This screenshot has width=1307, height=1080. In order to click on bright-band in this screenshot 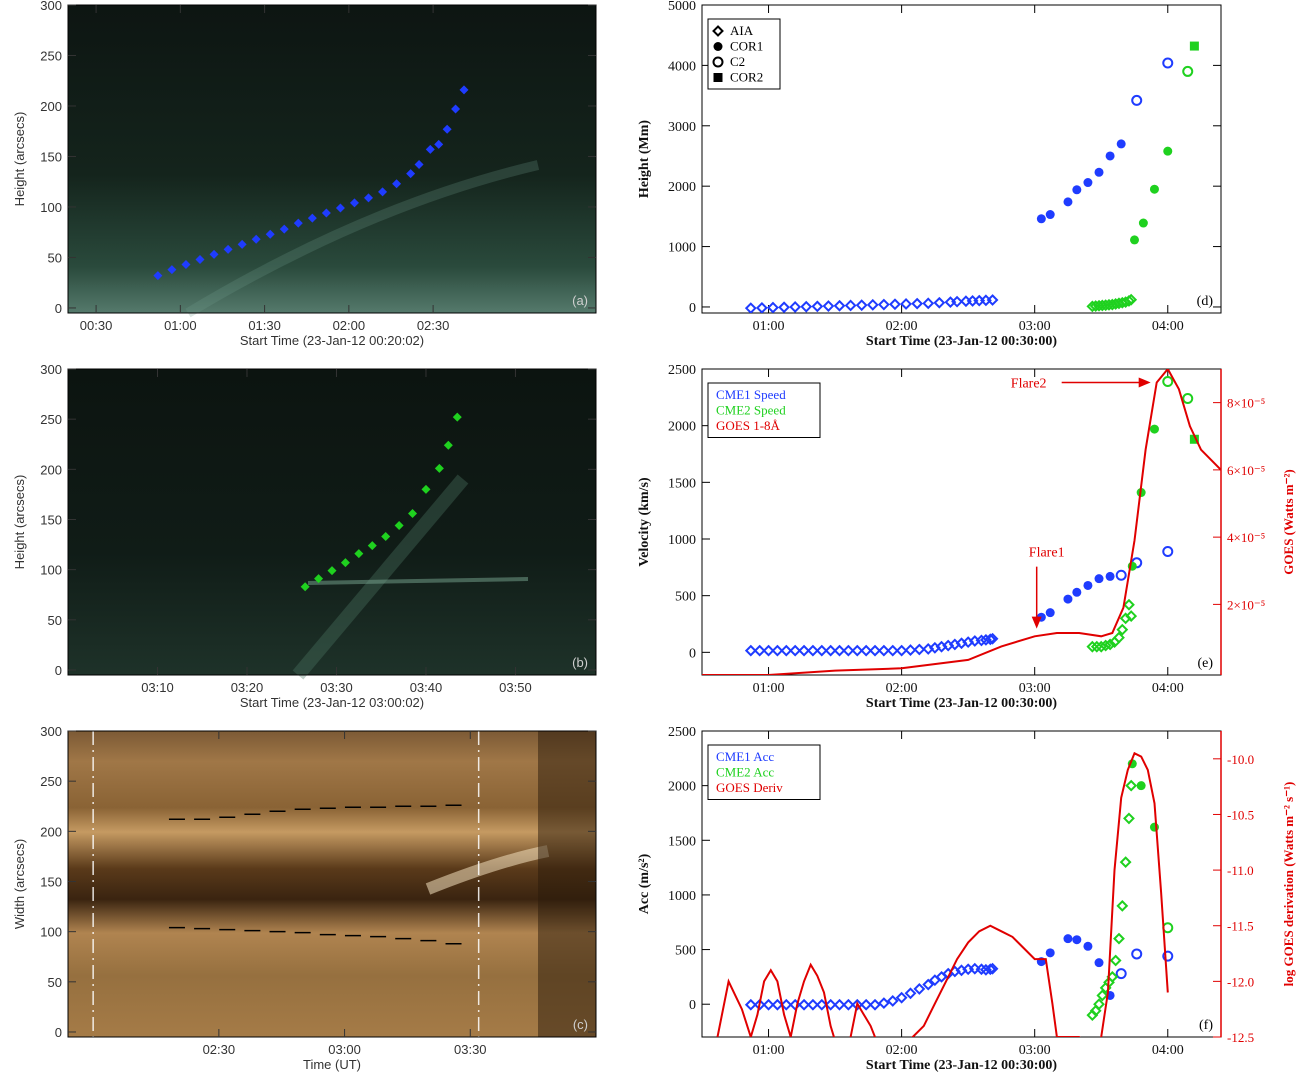, I will do `click(418, 581)`.